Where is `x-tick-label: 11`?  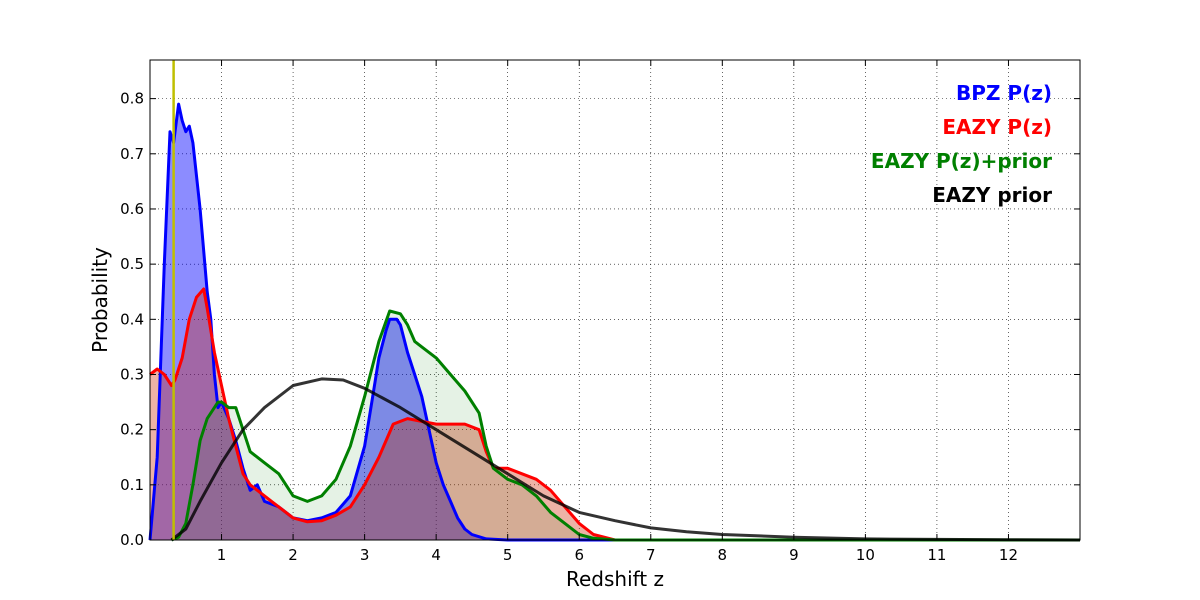
x-tick-label: 11 is located at coordinates (936, 555).